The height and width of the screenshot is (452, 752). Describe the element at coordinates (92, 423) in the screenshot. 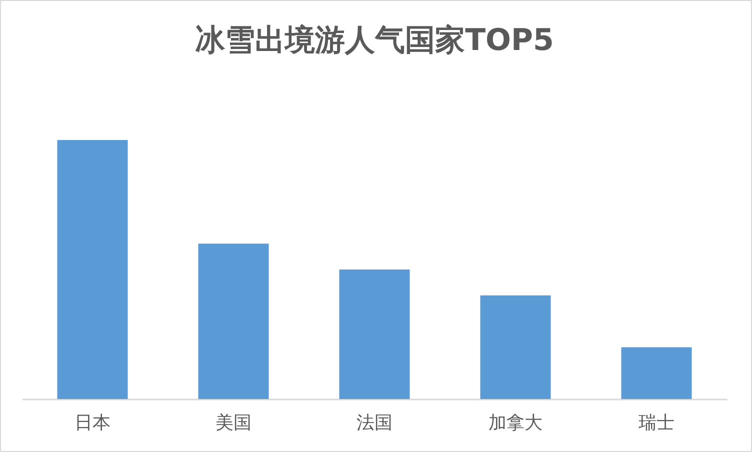

I see `x-tick-label: 日本` at that location.